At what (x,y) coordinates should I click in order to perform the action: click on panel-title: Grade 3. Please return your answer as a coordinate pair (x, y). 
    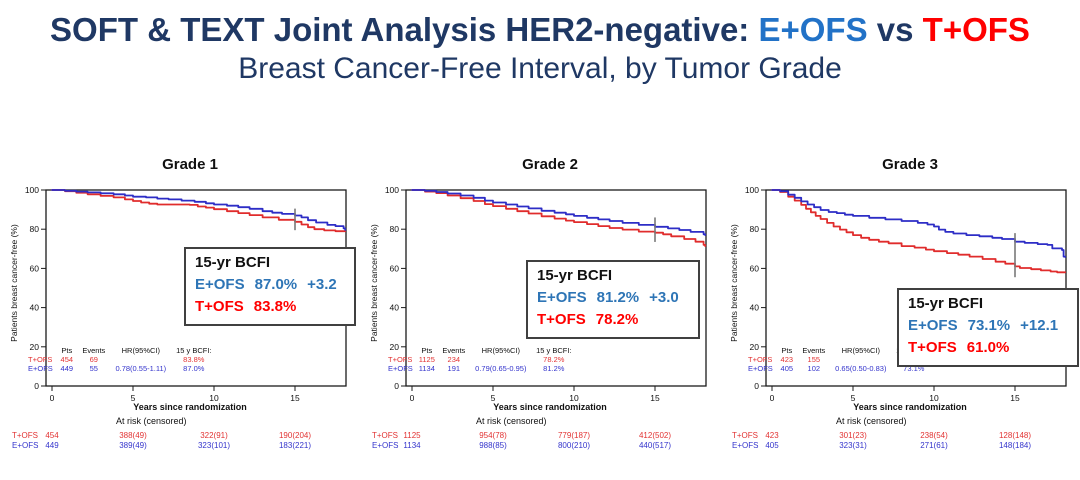
    Looking at the image, I should click on (910, 164).